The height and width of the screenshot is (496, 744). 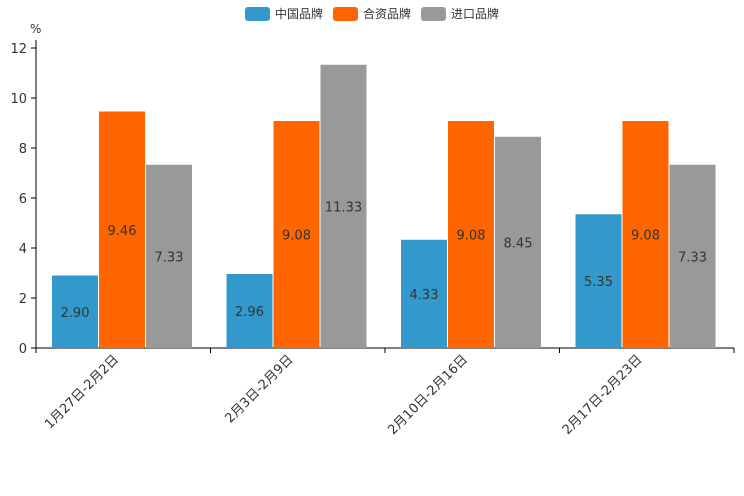 I want to click on y-tick-label: 10, so click(x=18, y=99).